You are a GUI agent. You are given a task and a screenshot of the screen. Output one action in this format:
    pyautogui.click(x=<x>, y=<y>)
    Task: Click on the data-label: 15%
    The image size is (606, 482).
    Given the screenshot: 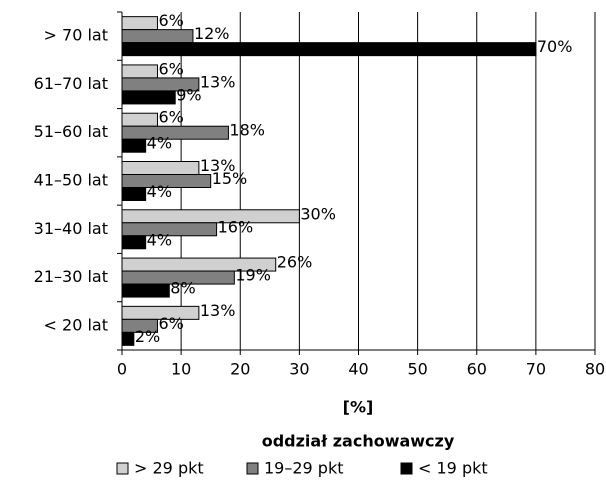 What is the action you would take?
    pyautogui.click(x=230, y=178)
    